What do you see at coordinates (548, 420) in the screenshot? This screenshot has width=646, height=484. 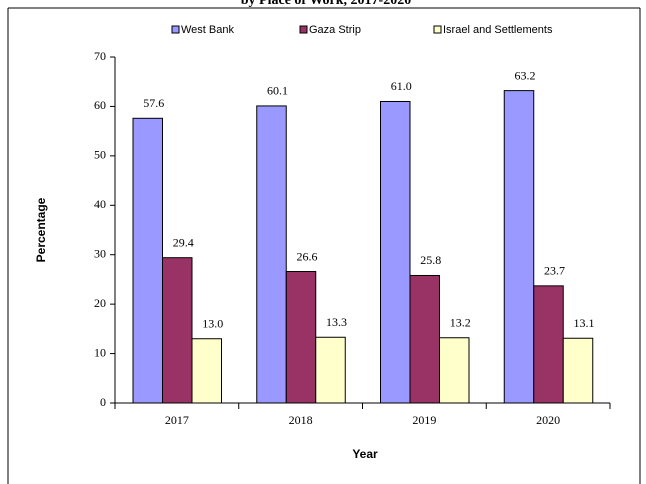 I see `x-tick-label: 2020` at bounding box center [548, 420].